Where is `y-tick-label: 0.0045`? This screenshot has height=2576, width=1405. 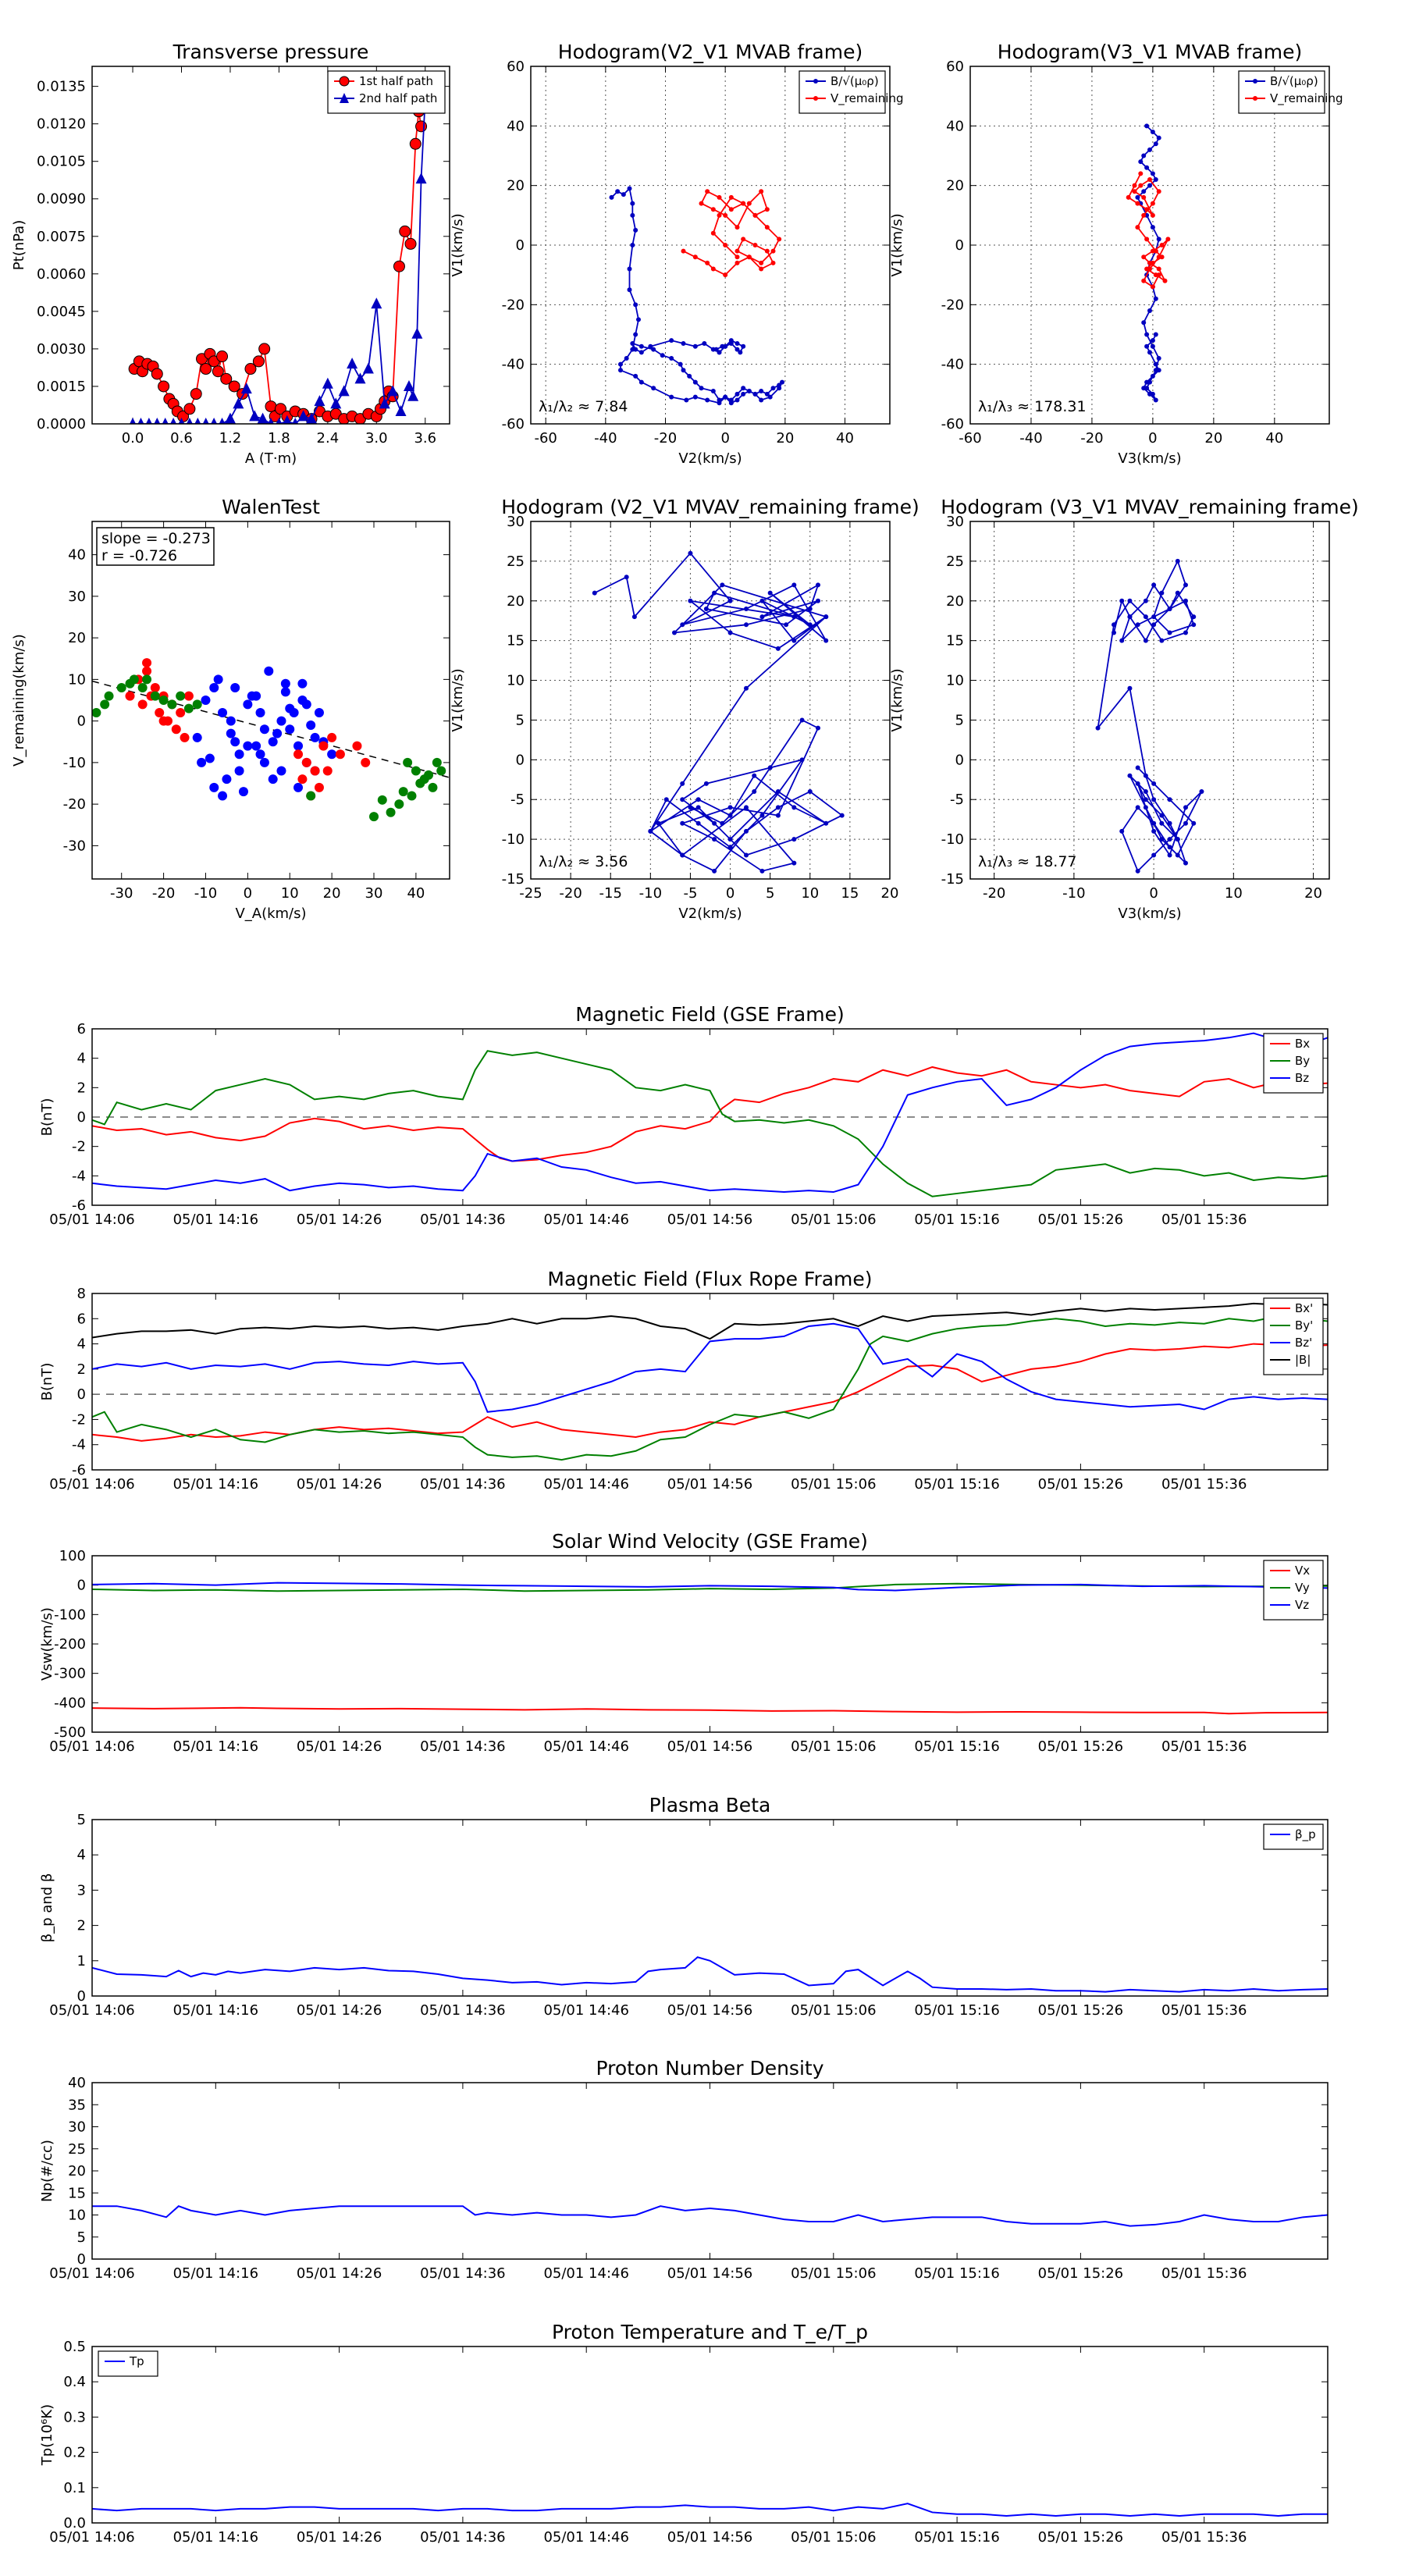
y-tick-label: 0.0045 is located at coordinates (61, 312).